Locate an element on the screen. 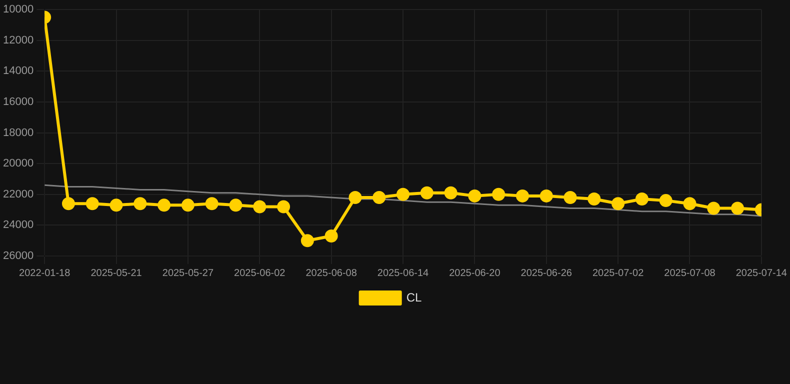  x-tick-label: 2025-05-27 is located at coordinates (188, 273).